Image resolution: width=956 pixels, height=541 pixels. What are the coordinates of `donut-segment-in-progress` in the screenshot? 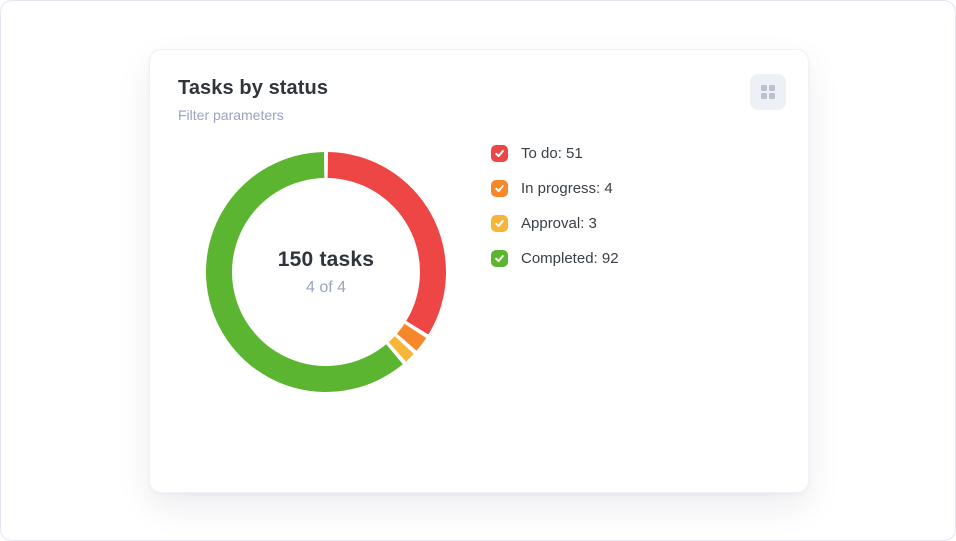 It's located at (411, 337).